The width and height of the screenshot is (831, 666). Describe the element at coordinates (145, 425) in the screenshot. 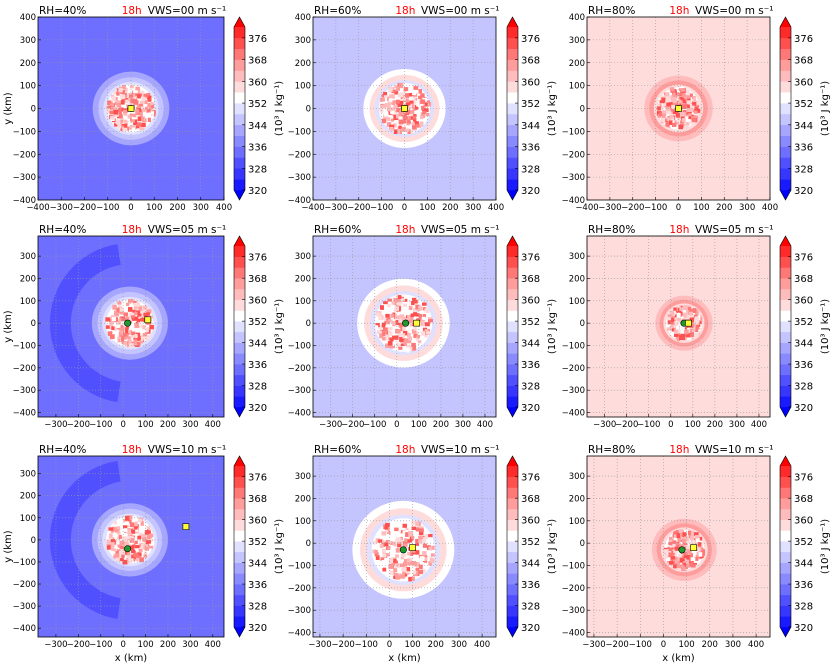

I see `x-tick-label: 100` at that location.